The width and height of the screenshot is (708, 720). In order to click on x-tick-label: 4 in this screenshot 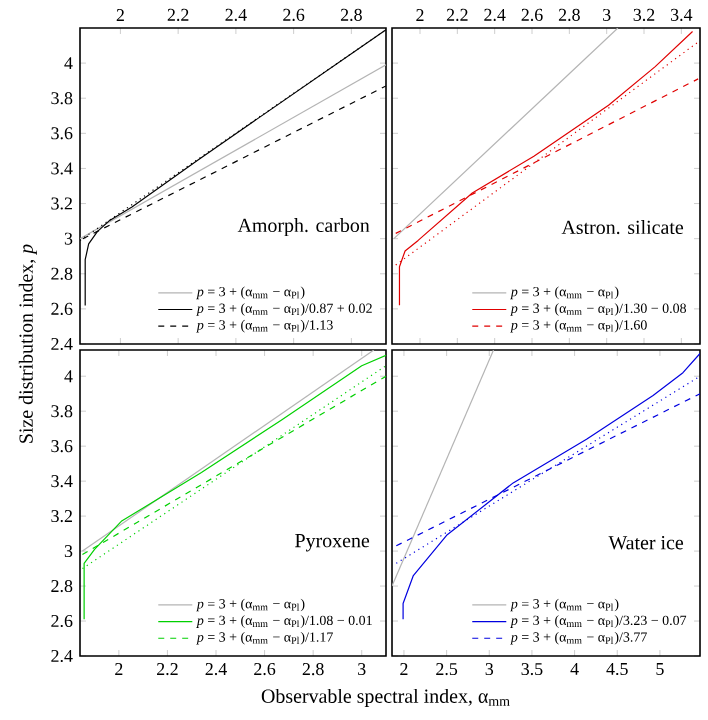, I will do `click(574, 669)`.